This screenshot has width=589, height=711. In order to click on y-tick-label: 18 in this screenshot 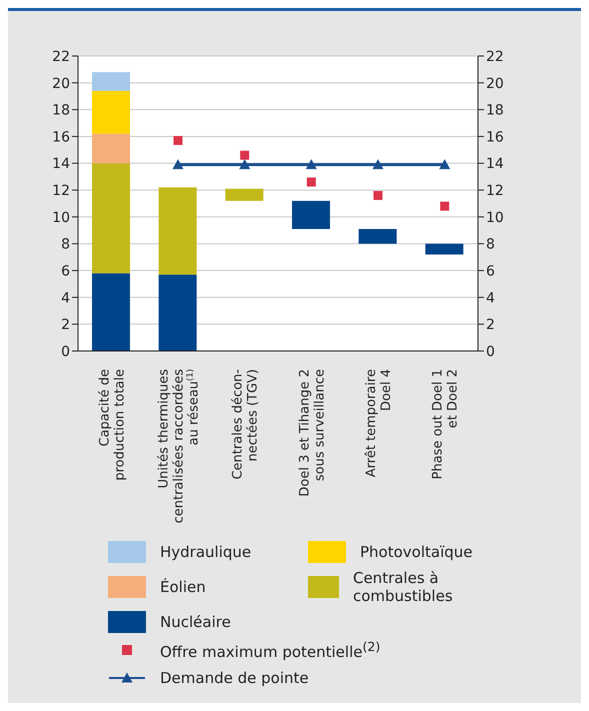, I will do `click(61, 110)`.